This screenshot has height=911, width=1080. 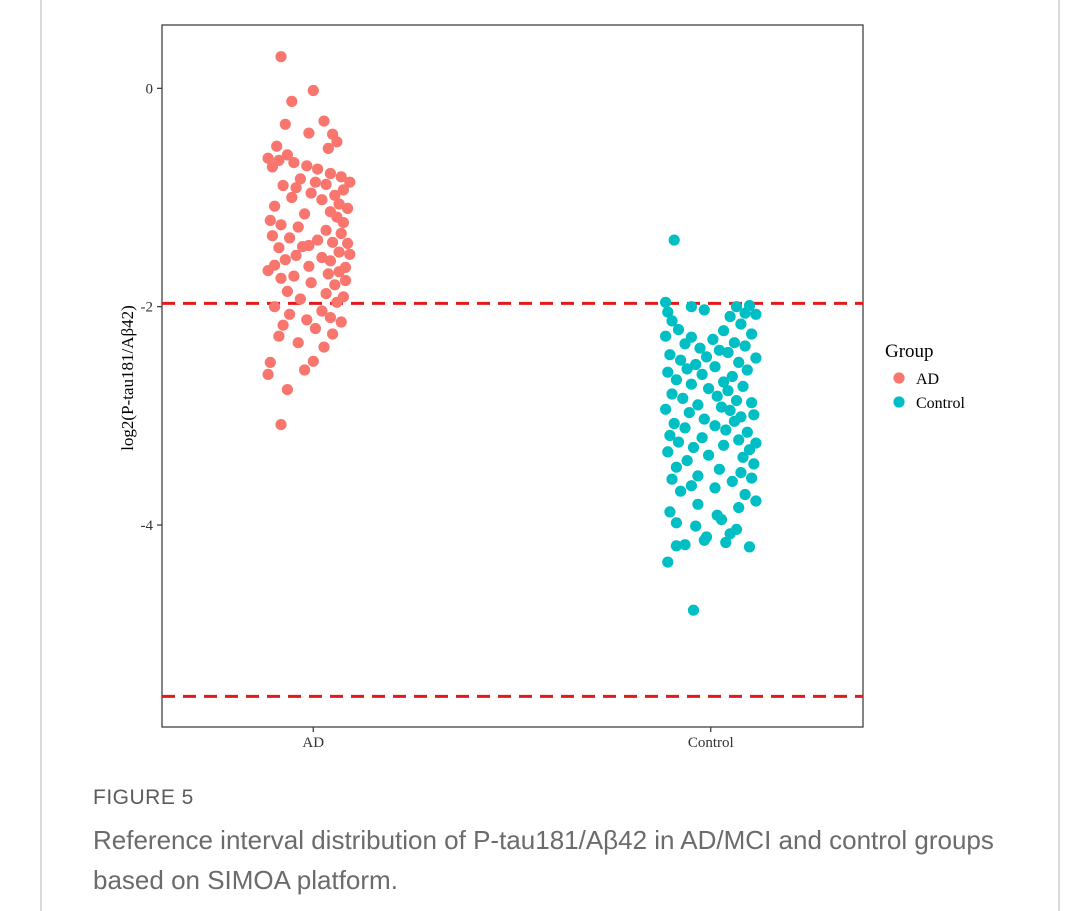 I want to click on y-tick-label: -4, so click(x=147, y=526).